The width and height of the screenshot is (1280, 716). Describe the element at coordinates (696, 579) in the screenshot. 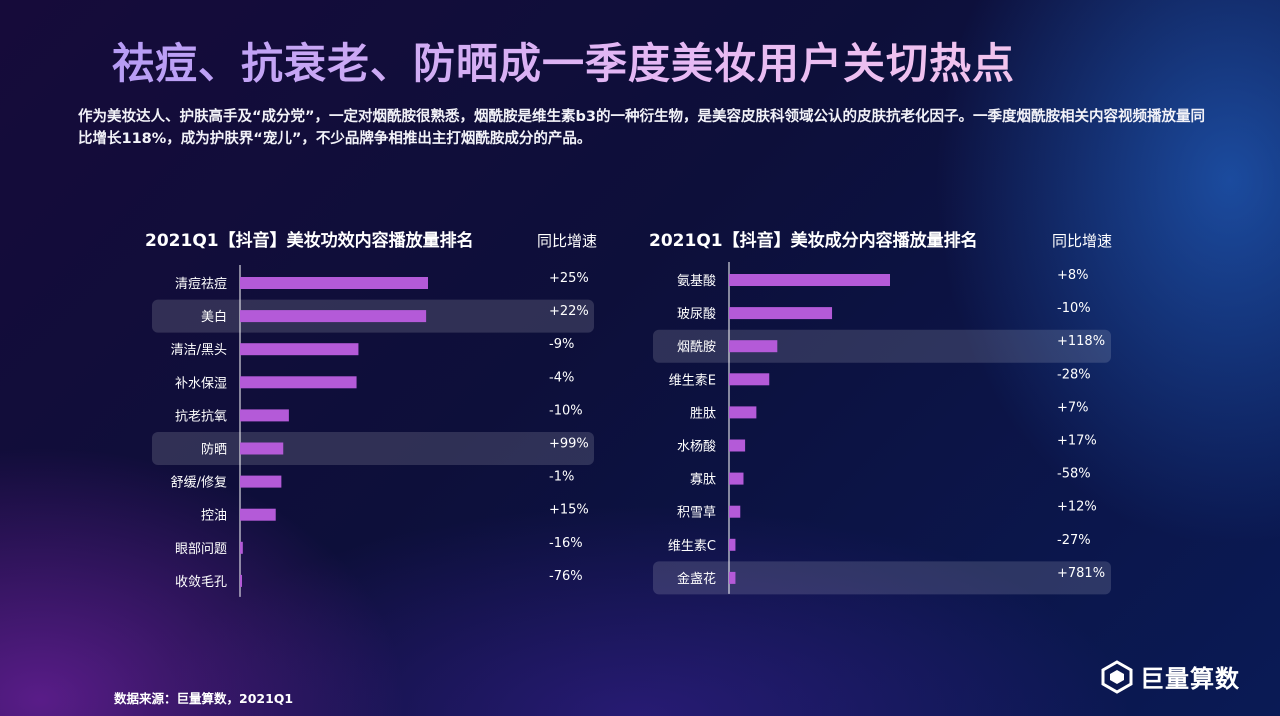

I see `category-label: 金盏花` at that location.